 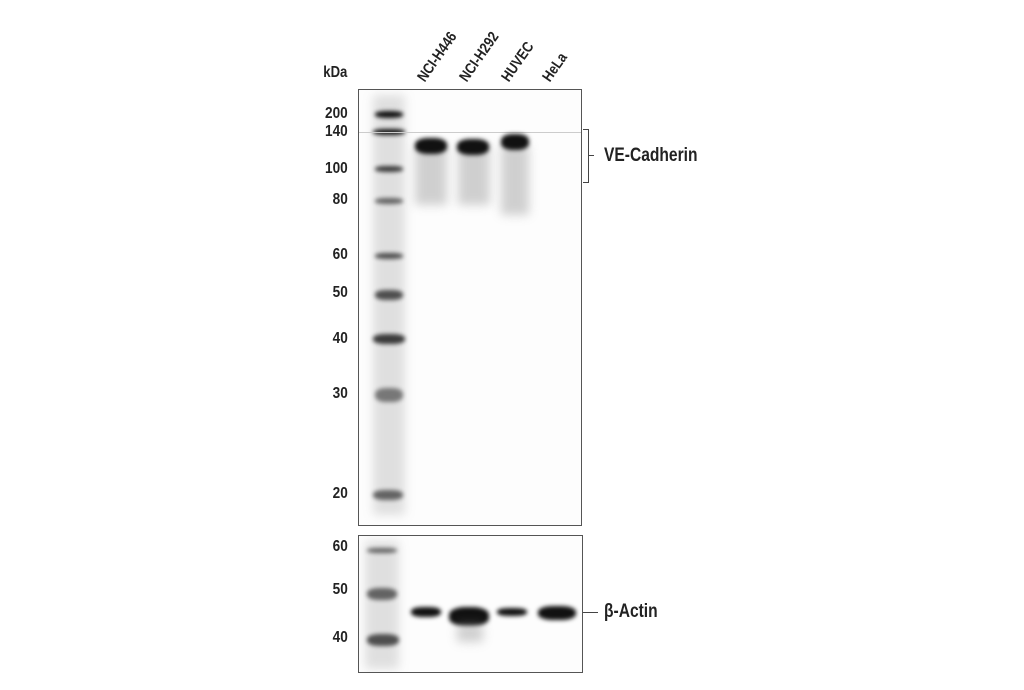 What do you see at coordinates (336, 113) in the screenshot?
I see `marker-label: 200` at bounding box center [336, 113].